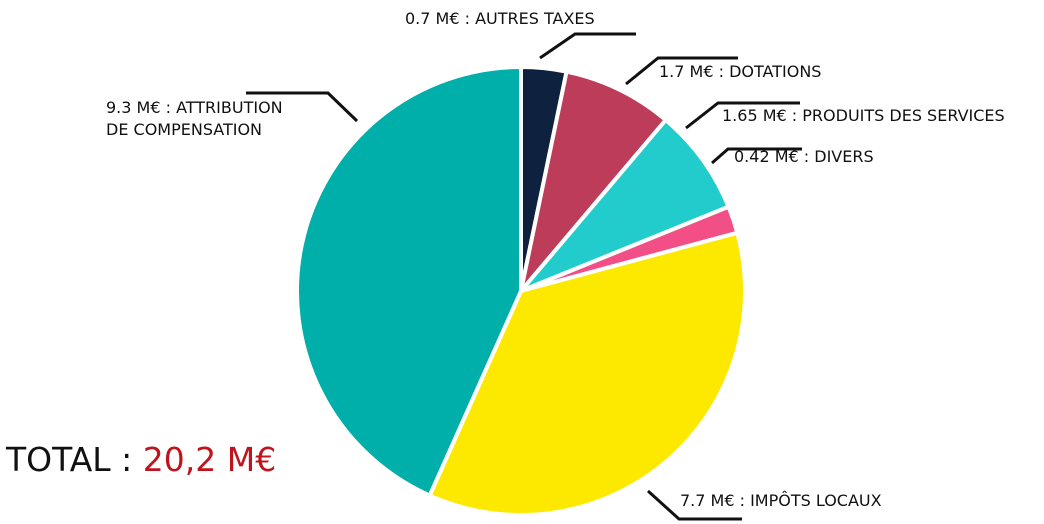 This screenshot has width=1044, height=524. What do you see at coordinates (593, 181) in the screenshot?
I see `pie-slice-dotations` at bounding box center [593, 181].